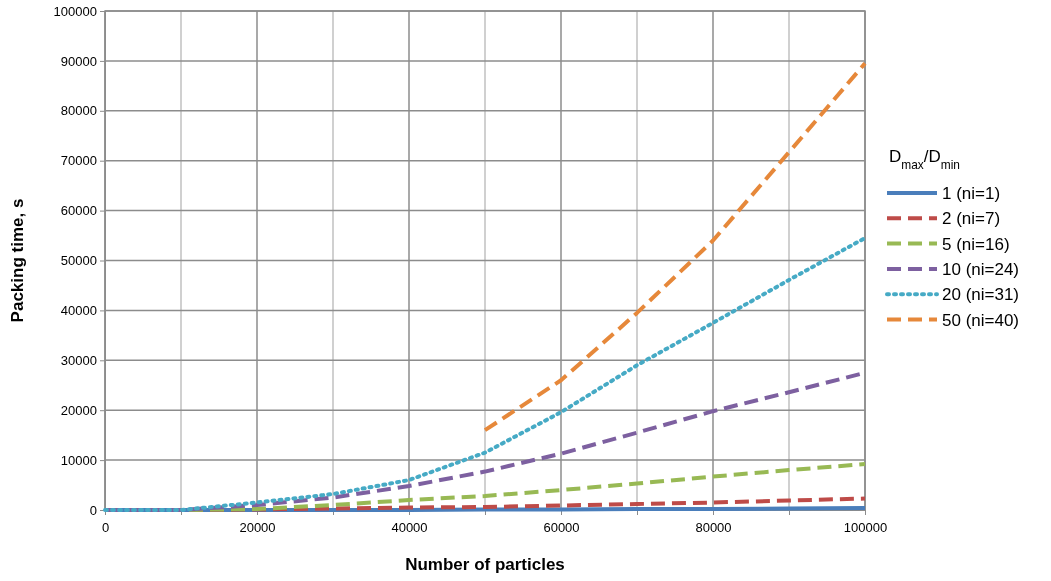 The image size is (1051, 581). What do you see at coordinates (105, 528) in the screenshot?
I see `x-tick-label: 0` at bounding box center [105, 528].